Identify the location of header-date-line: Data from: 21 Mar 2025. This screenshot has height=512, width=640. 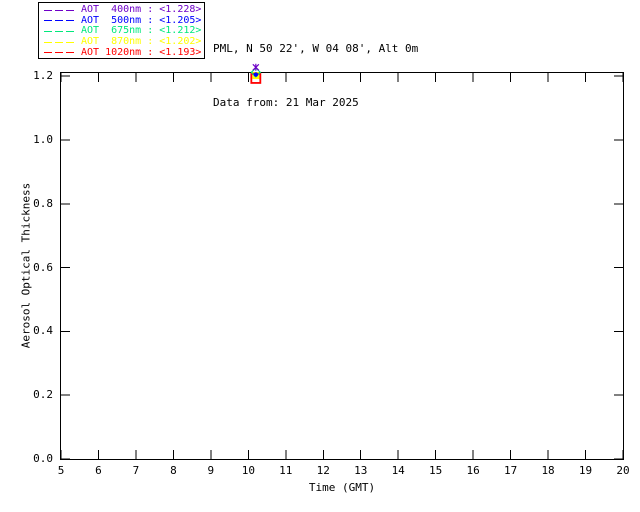
(286, 102).